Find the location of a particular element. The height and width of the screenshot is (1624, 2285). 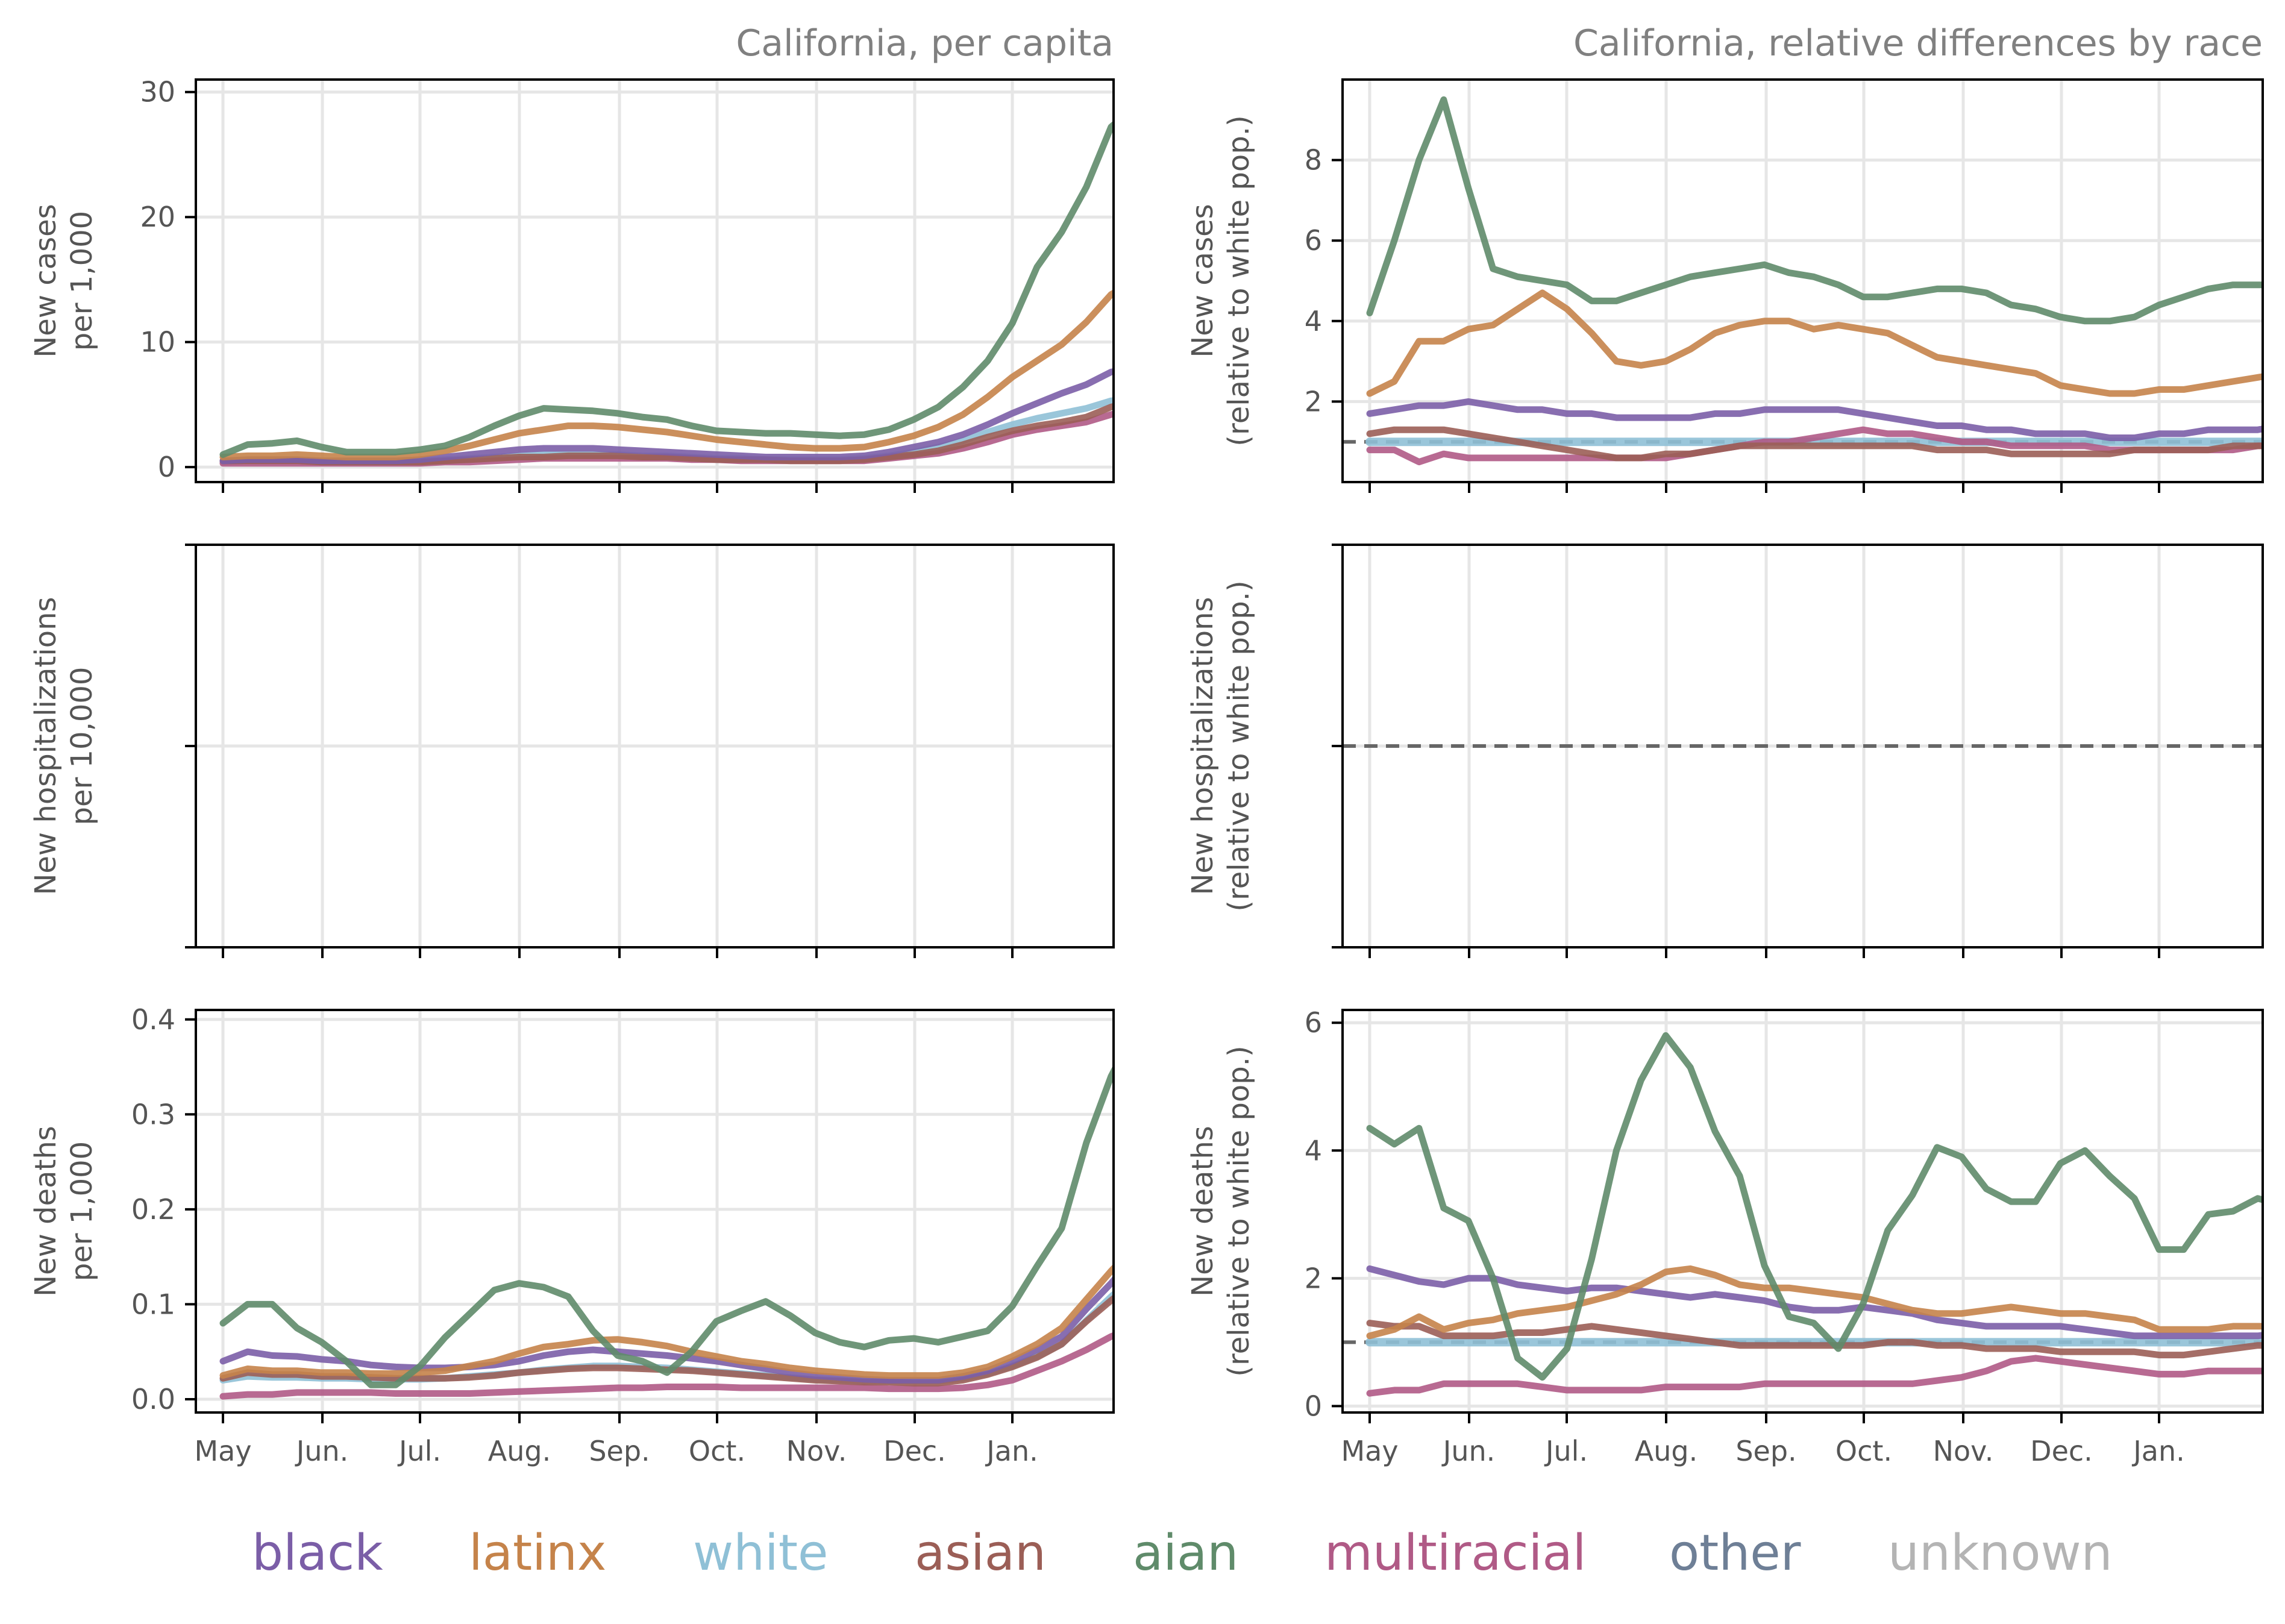

panel-cases-relative: 2 4 6 8 New cases (relative to white pop.) is located at coordinates (1725, 285).